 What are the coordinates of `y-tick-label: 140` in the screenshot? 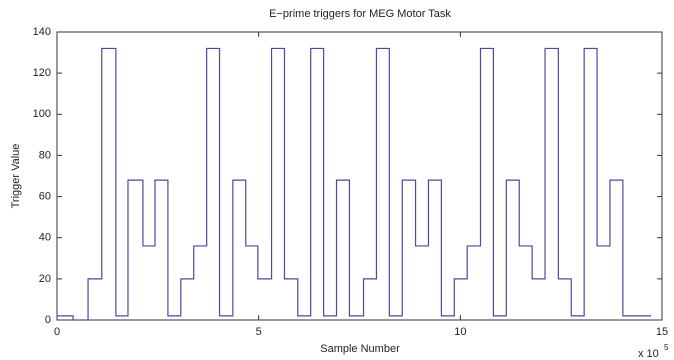 It's located at (42, 32).